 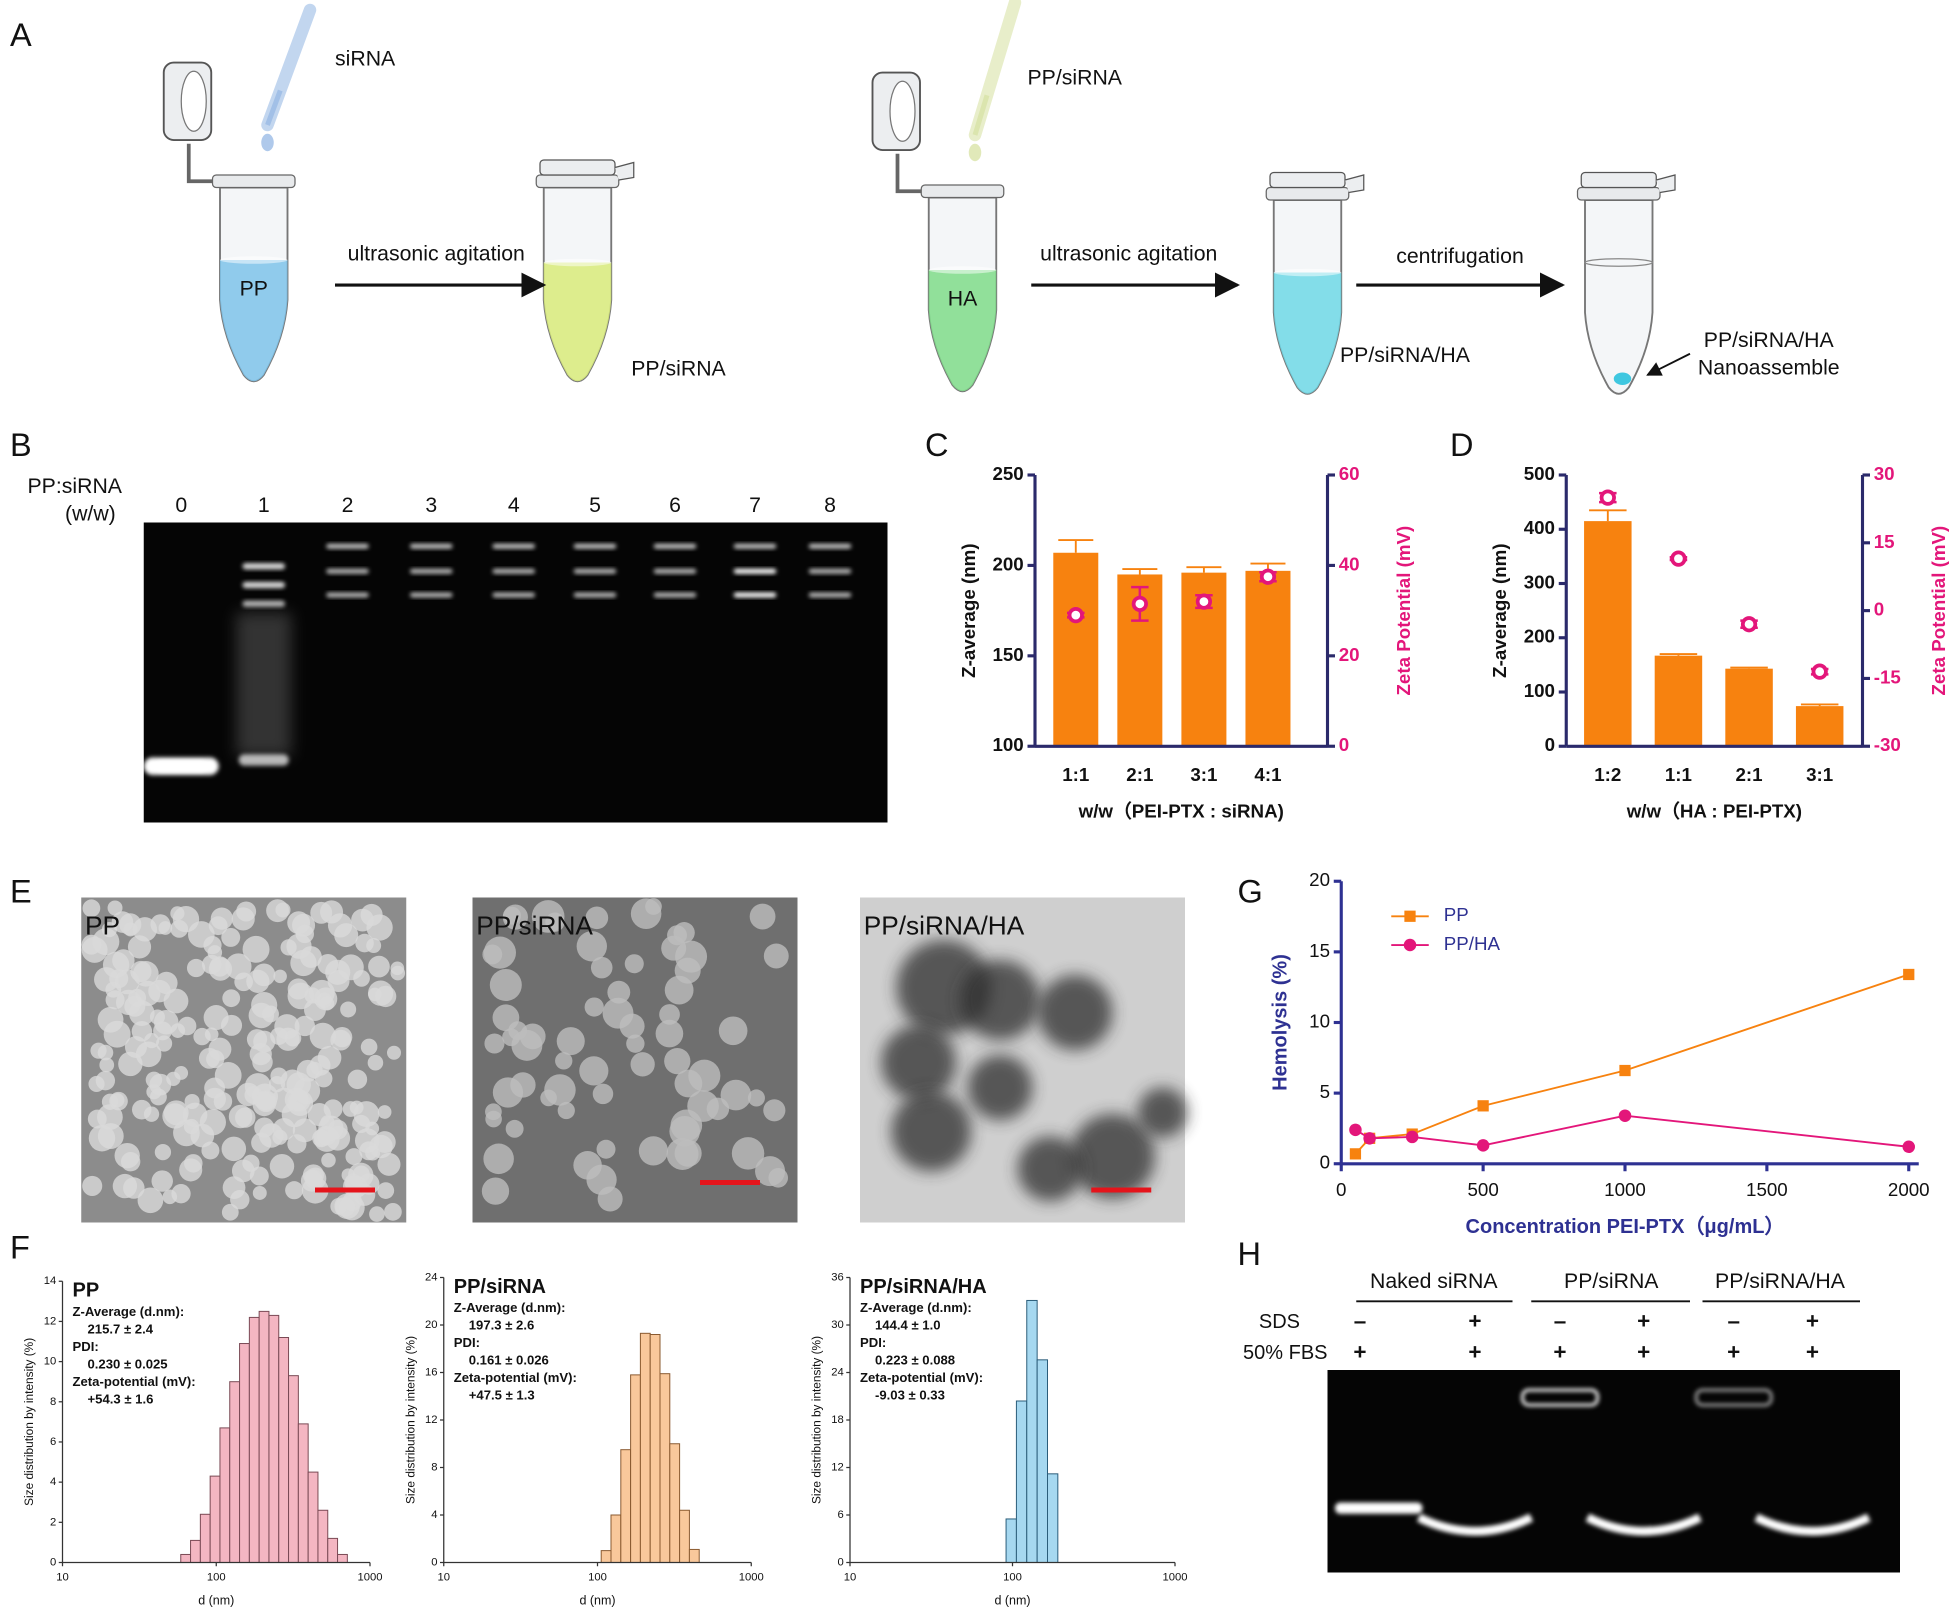 I want to click on x-tick-label: 10, so click(x=850, y=1577).